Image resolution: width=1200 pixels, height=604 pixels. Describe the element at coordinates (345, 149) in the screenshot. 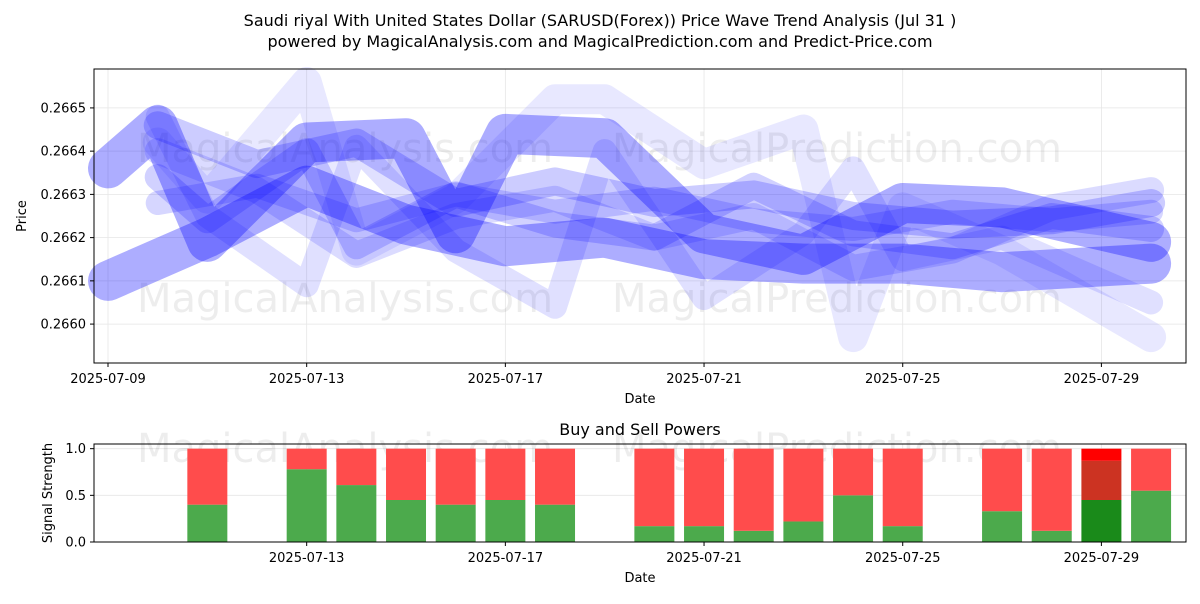

I see `watermark-analysis-top: MagicalAnalysis.com` at that location.